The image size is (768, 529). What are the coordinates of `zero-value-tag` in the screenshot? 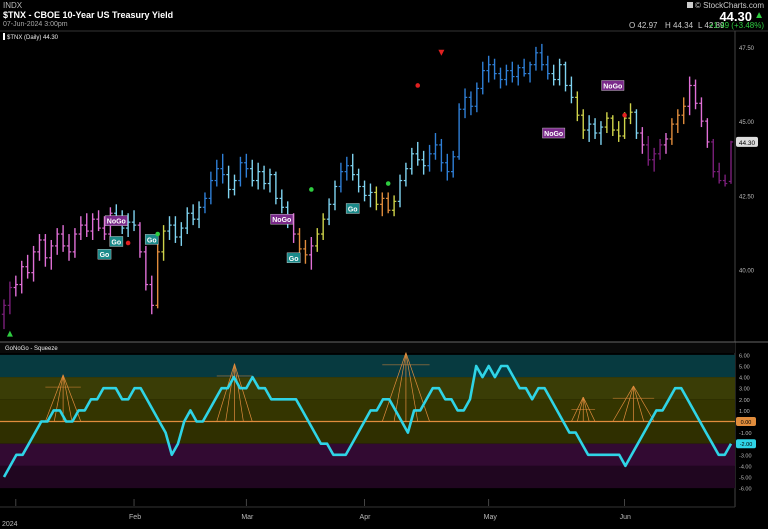 It's located at (746, 421).